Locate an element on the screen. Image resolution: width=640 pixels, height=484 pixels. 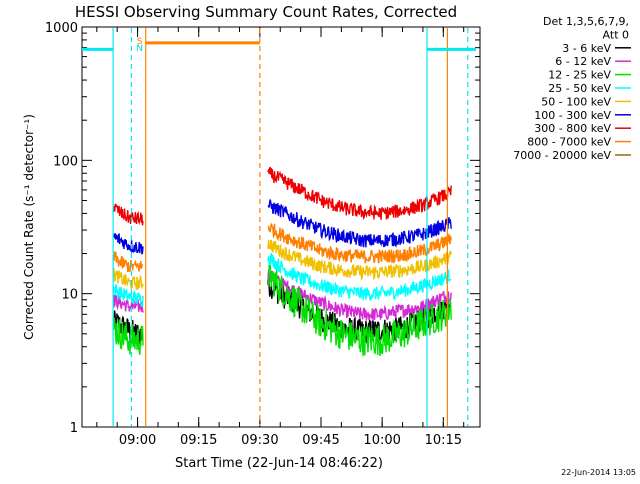
legend-header-line-2: Att 0 is located at coordinates (616, 34).